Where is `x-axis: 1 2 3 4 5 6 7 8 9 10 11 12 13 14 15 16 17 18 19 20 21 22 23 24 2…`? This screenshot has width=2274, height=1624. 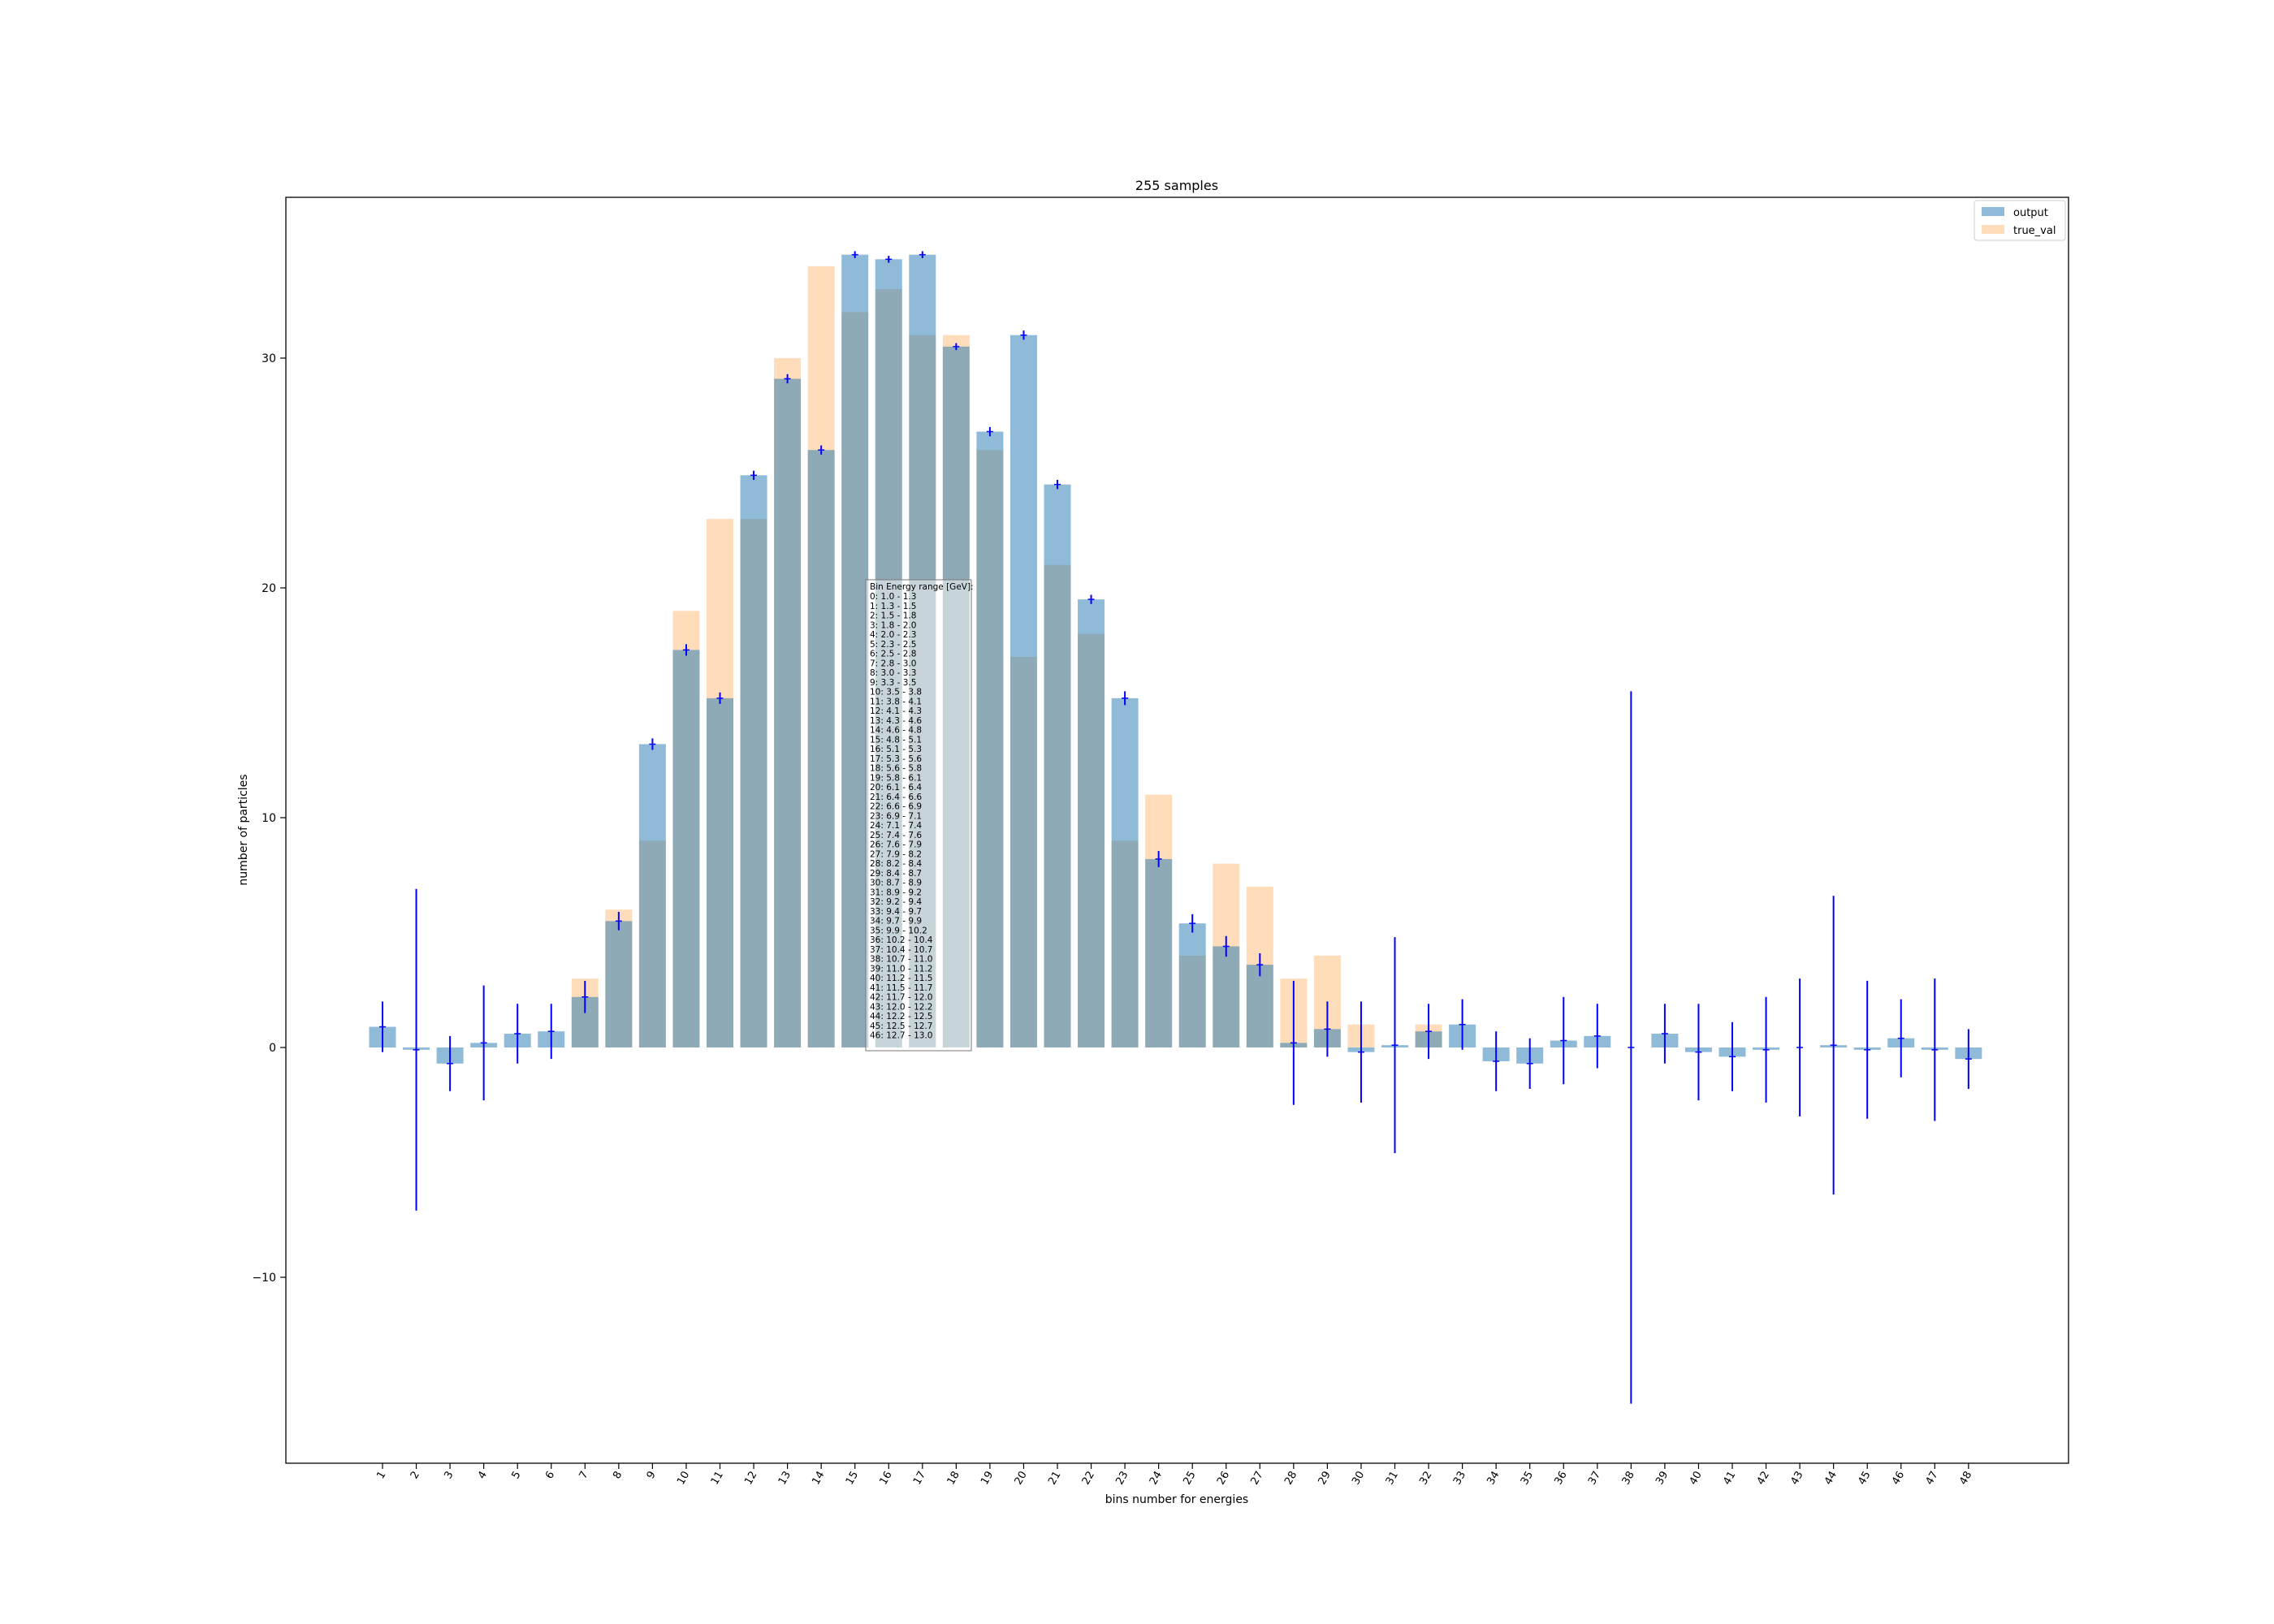 x-axis: 1 2 3 4 5 6 7 8 9 10 11 12 13 14 15 16 17 18 19 20 21 22 23 24 2… is located at coordinates (1174, 1475).